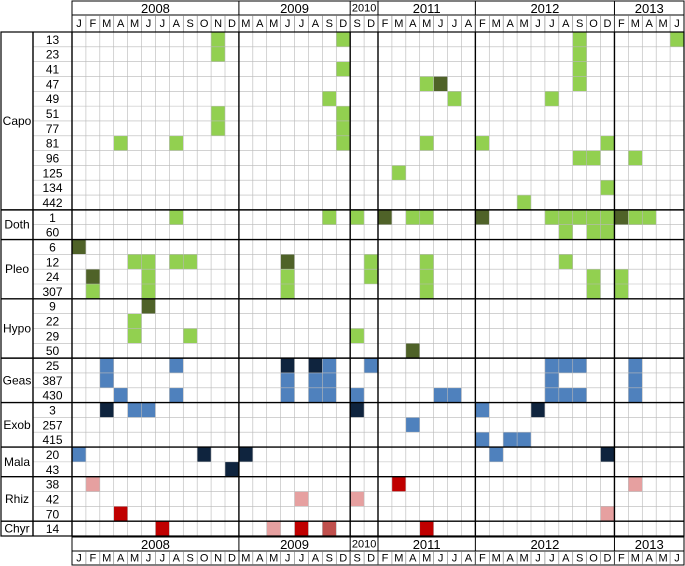  I want to click on group-label: Exob, so click(17, 425).